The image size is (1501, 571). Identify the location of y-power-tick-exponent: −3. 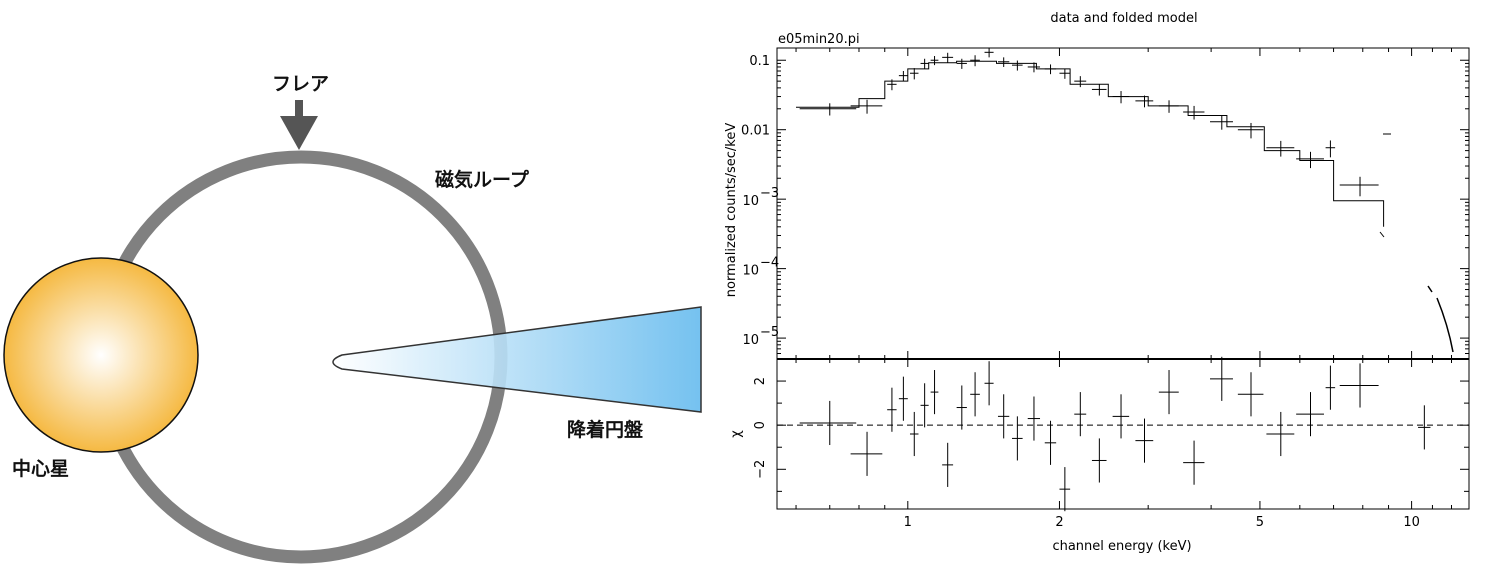
(769, 193).